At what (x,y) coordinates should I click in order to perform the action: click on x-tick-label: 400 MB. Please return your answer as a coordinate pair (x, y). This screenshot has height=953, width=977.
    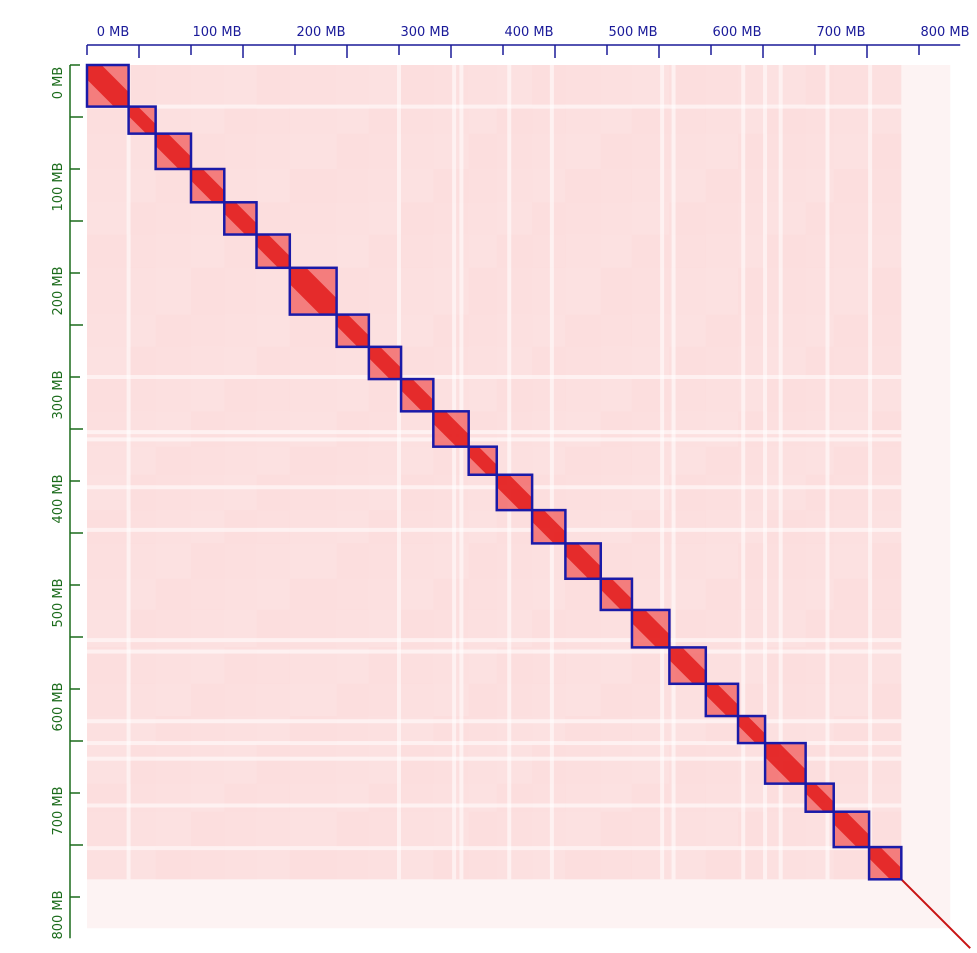
    Looking at the image, I should click on (528, 32).